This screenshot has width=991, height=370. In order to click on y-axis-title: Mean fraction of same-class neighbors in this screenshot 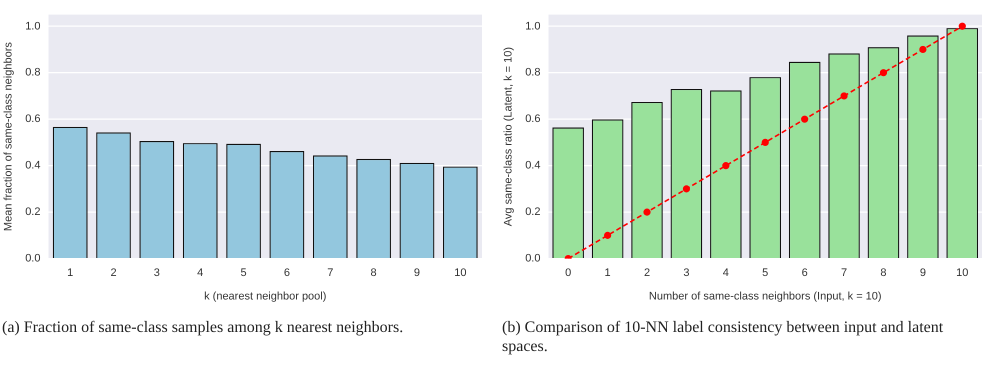, I will do `click(8, 137)`.